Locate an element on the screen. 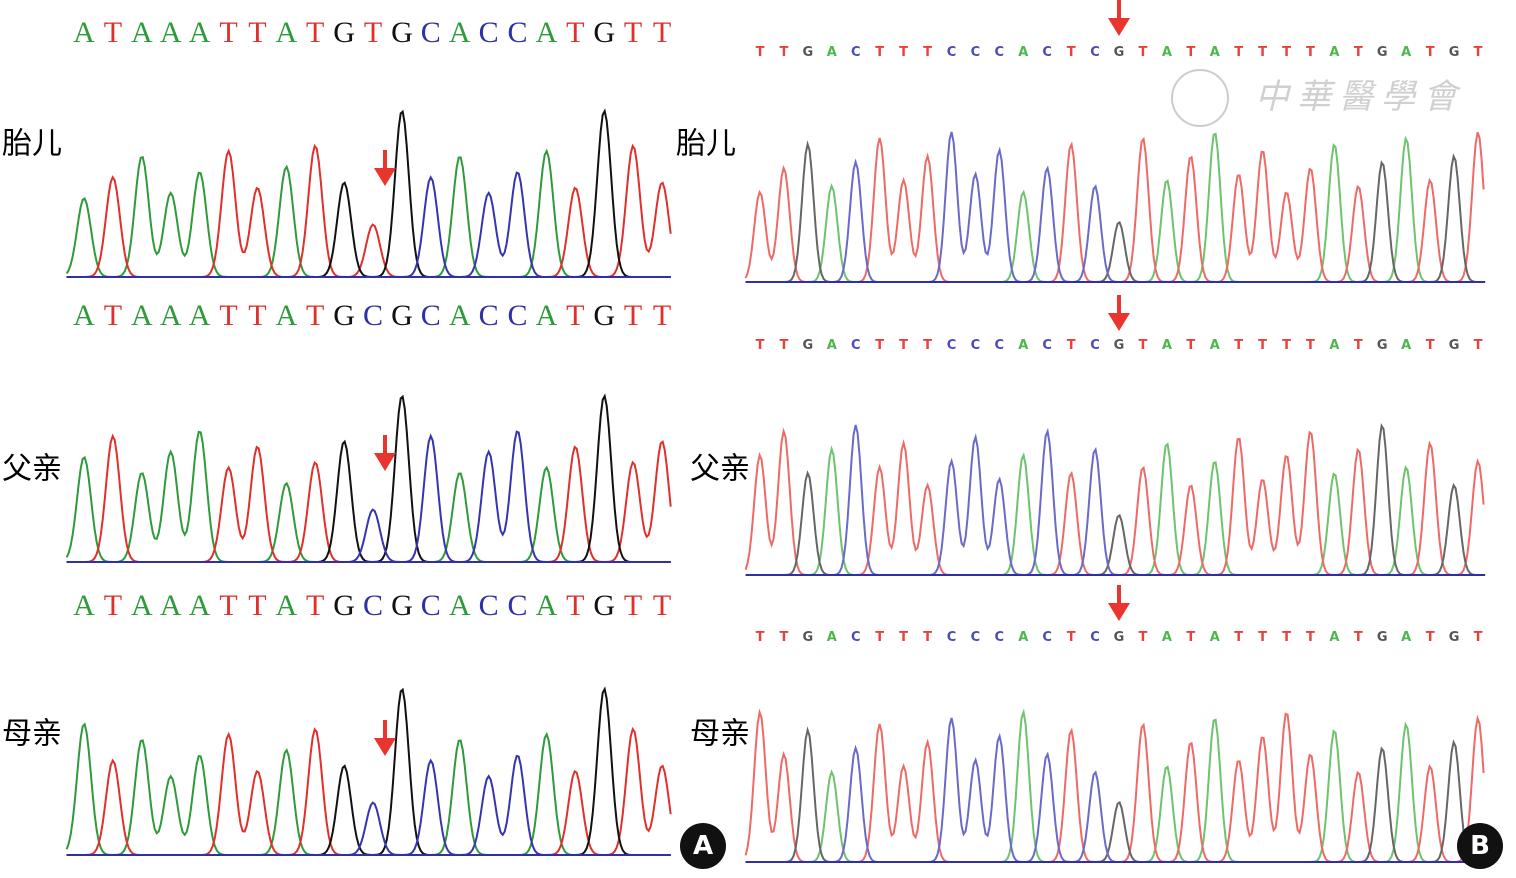 This screenshot has height=878, width=1516. panel-label: A is located at coordinates (703, 846).